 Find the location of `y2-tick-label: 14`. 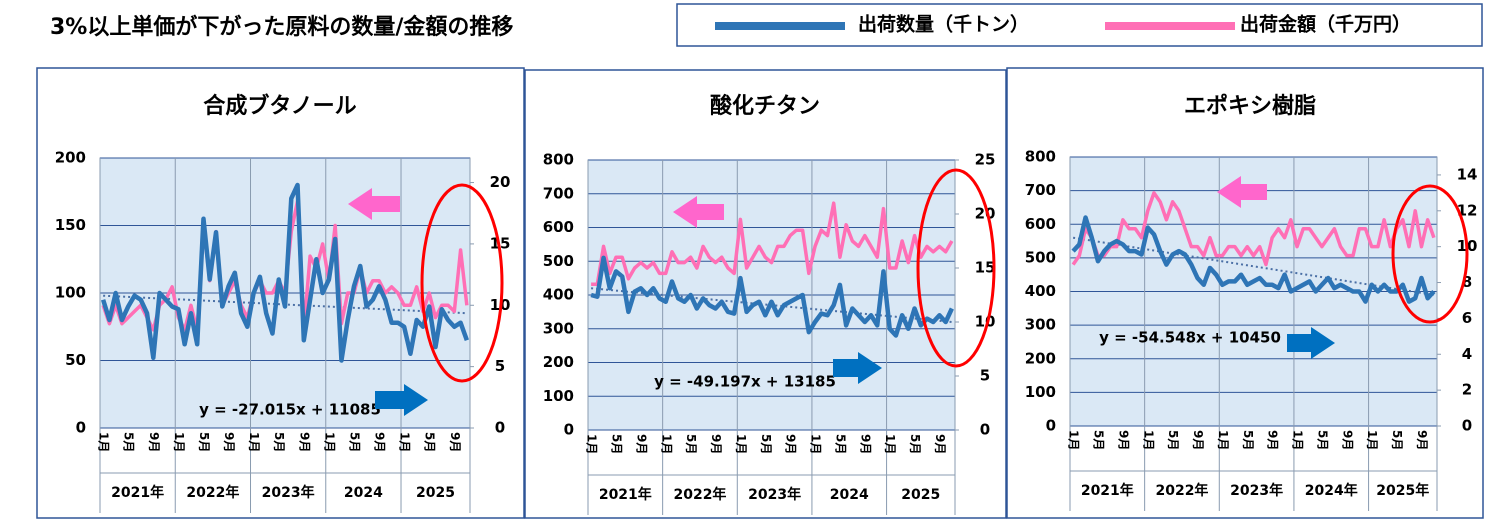

y2-tick-label: 14 is located at coordinates (1467, 174).